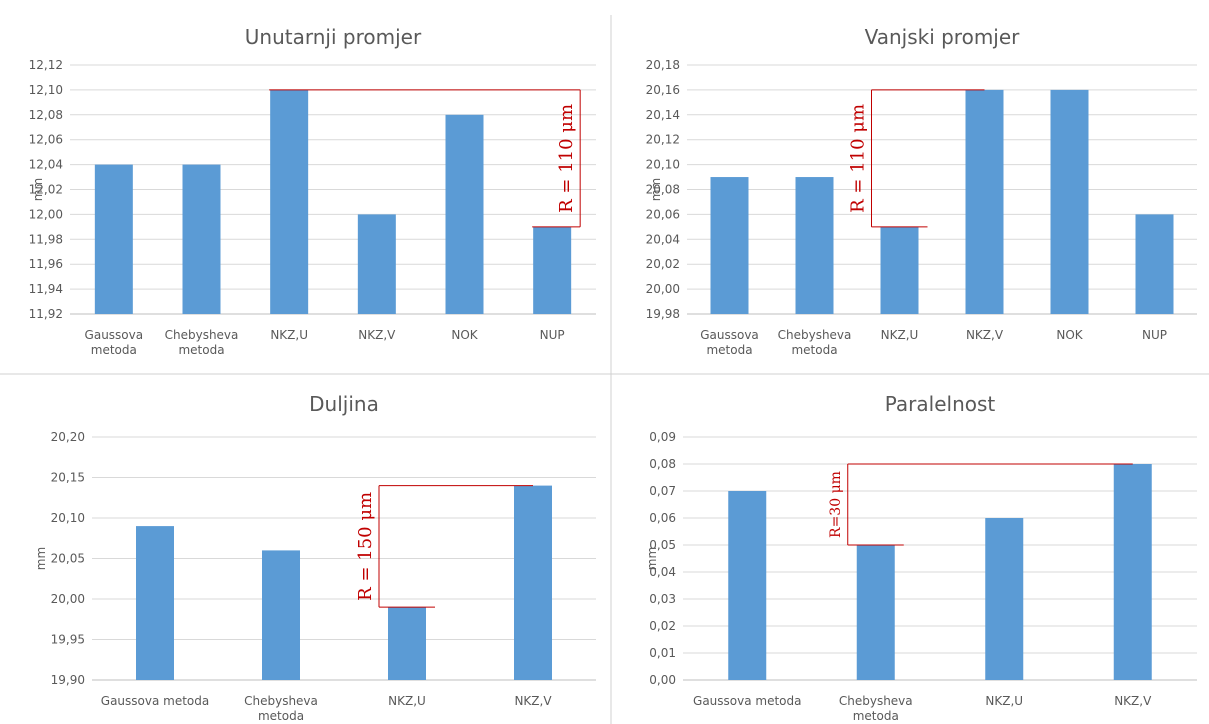 This screenshot has height=724, width=1209. I want to click on y-tick-label: 19,98, so click(663, 314).